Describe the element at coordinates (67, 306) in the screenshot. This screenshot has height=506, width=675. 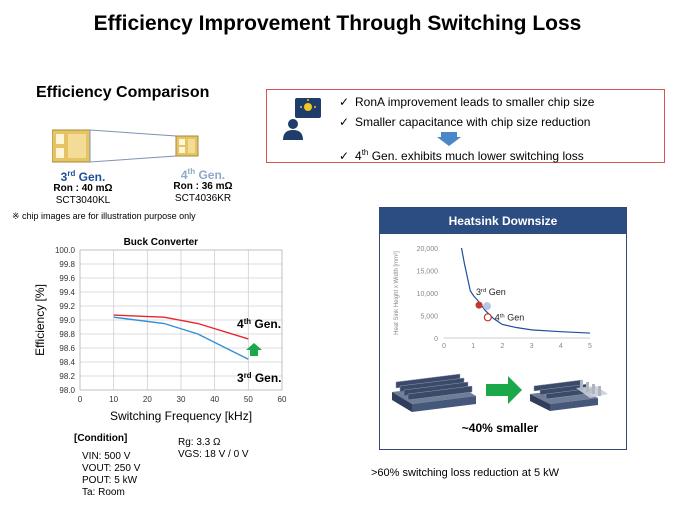
I see `y-tick-label: 99.2` at that location.